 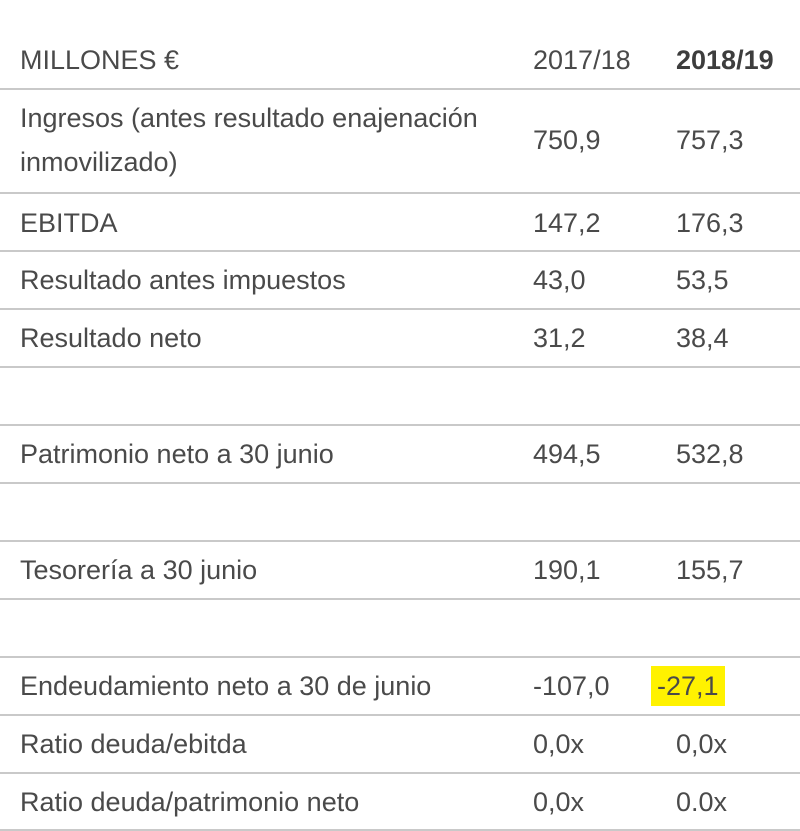 What do you see at coordinates (400, 571) in the screenshot?
I see `table-row: Tesorería a 30 junio 190,1 155,7` at bounding box center [400, 571].